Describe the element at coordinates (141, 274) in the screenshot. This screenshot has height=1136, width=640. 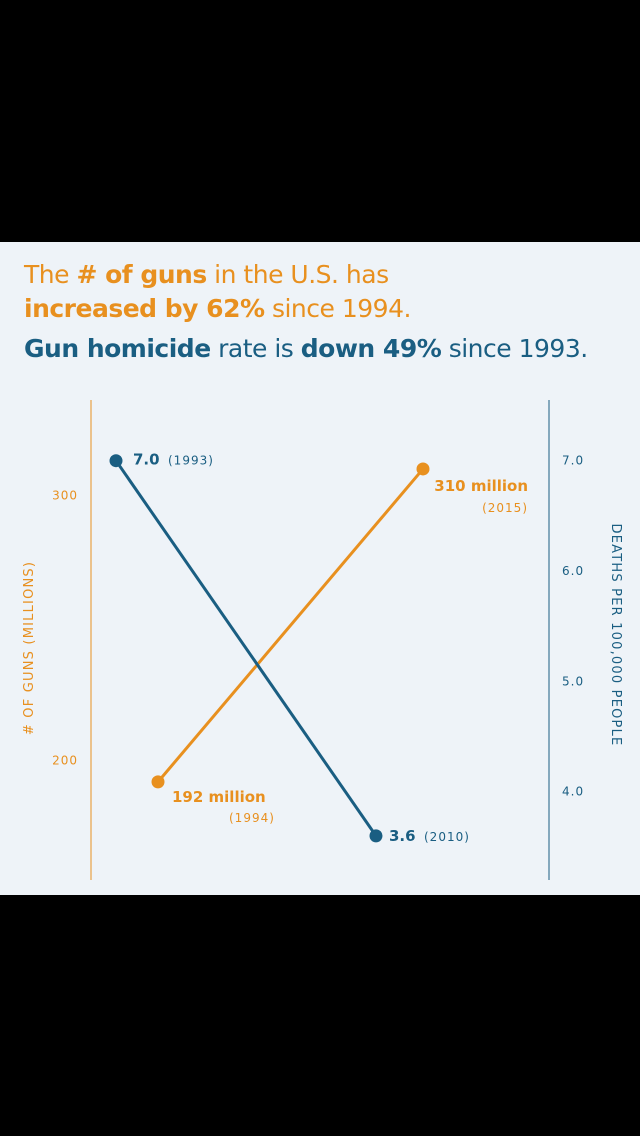
I see `headline-emphasis: # of guns` at that location.